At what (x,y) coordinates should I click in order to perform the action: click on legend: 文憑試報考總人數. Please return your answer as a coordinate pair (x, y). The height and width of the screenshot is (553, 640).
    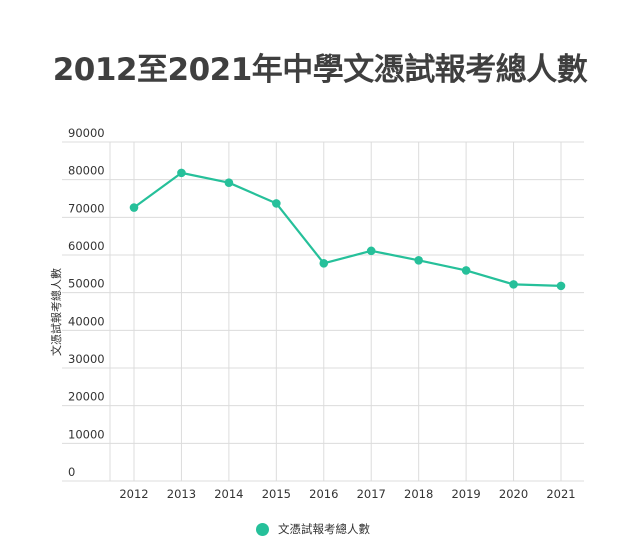
    Looking at the image, I should click on (313, 529).